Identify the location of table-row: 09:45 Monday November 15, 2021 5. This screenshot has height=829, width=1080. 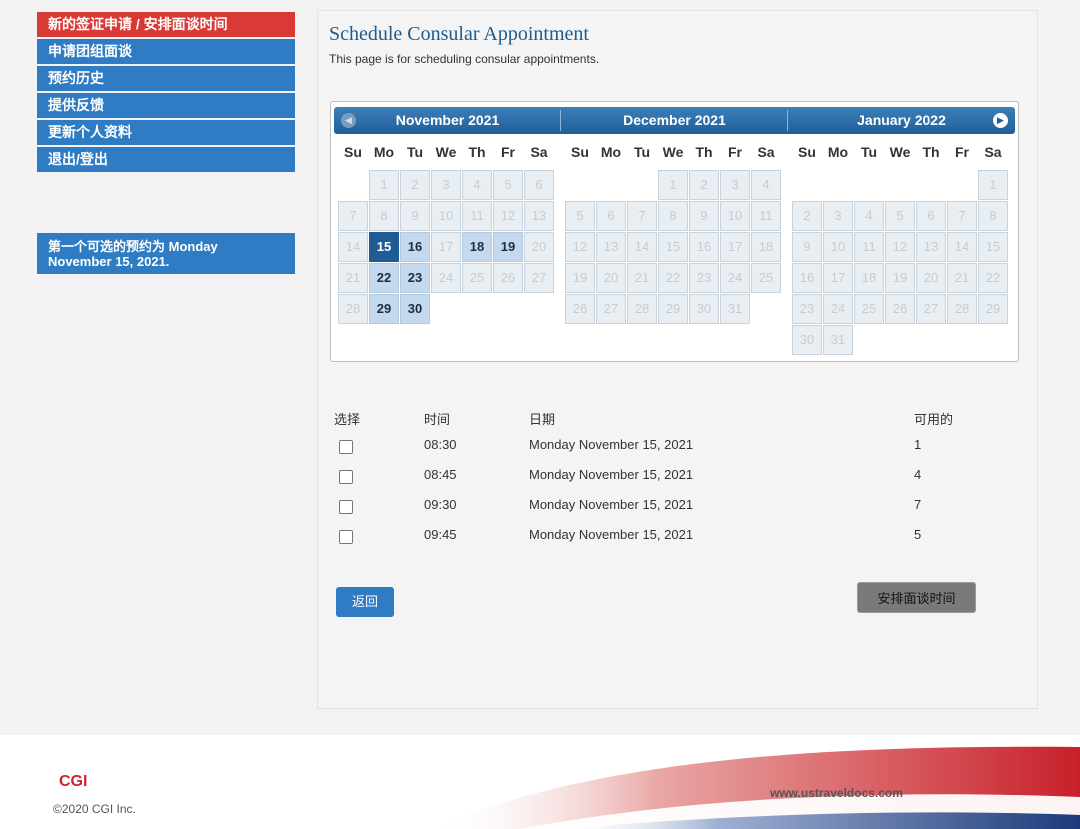
(670, 539).